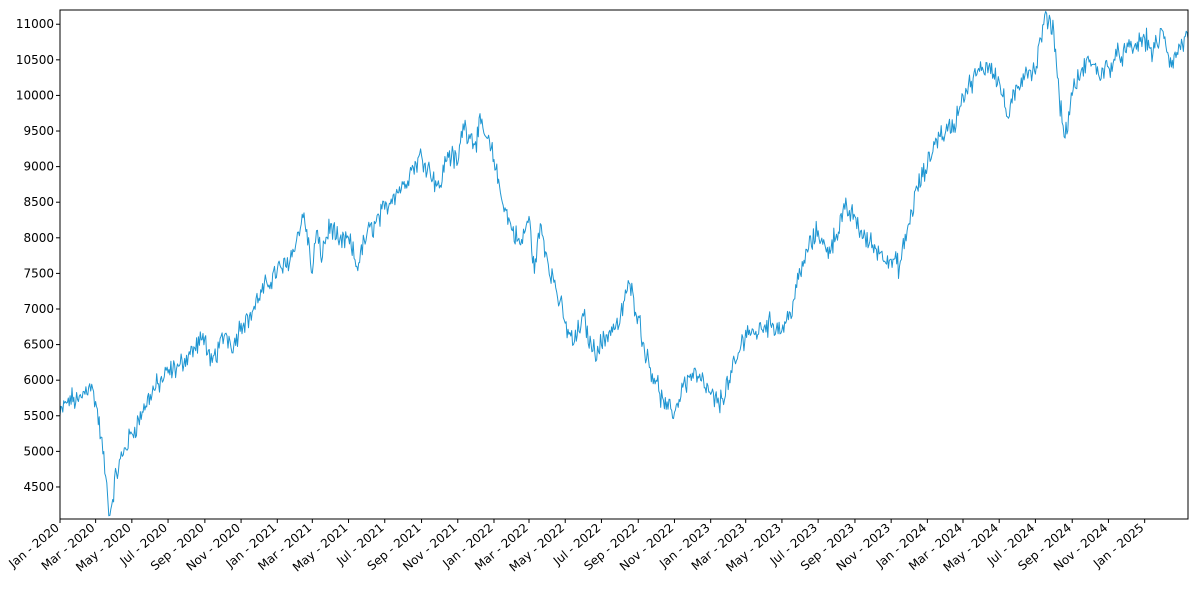  Describe the element at coordinates (38, 202) in the screenshot. I see `y-tick-label: 8500` at that location.